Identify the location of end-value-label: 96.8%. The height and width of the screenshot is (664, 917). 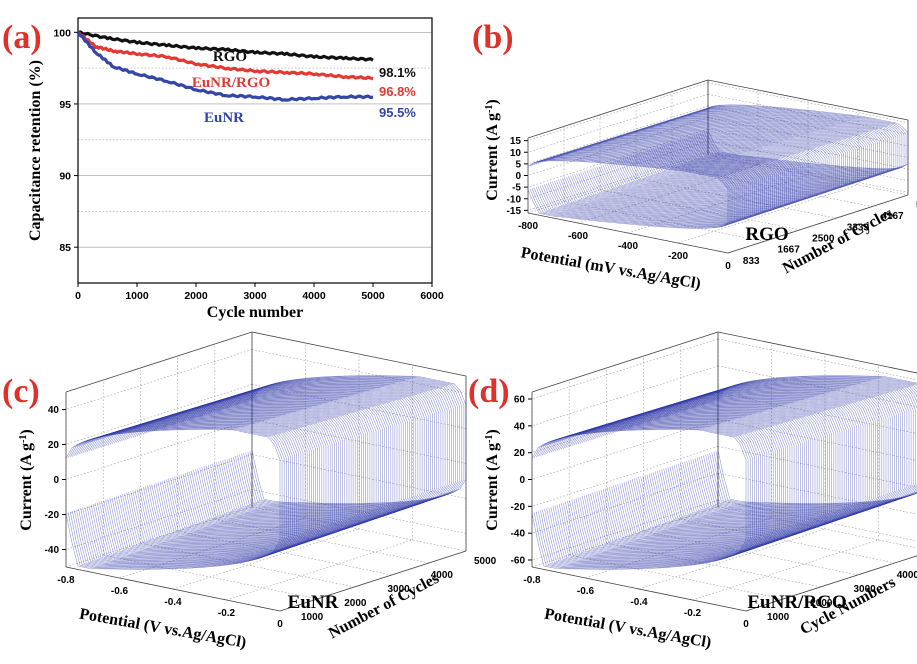
(397, 91).